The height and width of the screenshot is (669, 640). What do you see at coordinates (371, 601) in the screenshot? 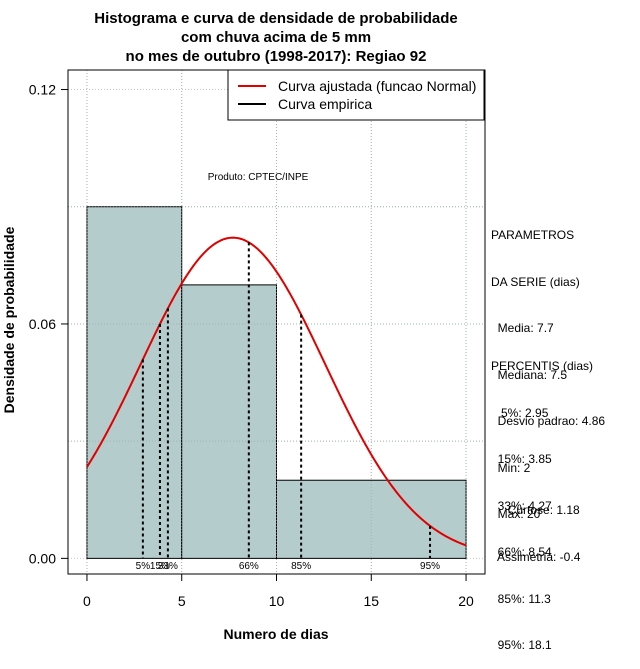
I see `x-tick-label: 15` at bounding box center [371, 601].